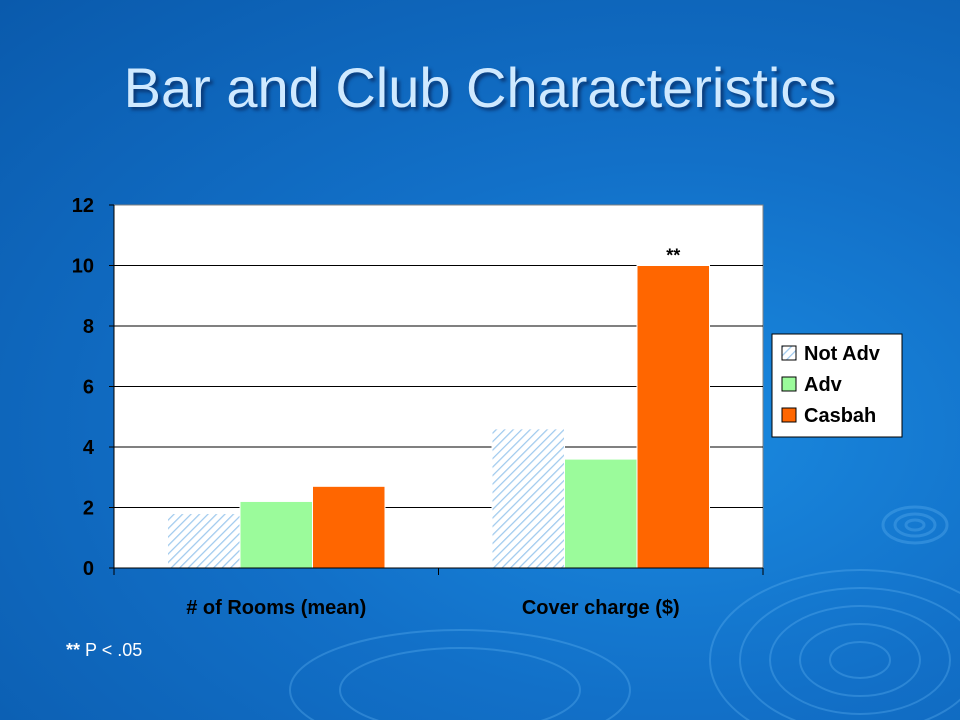 This screenshot has height=720, width=960. Describe the element at coordinates (88, 327) in the screenshot. I see `y-tick-label: 8` at that location.